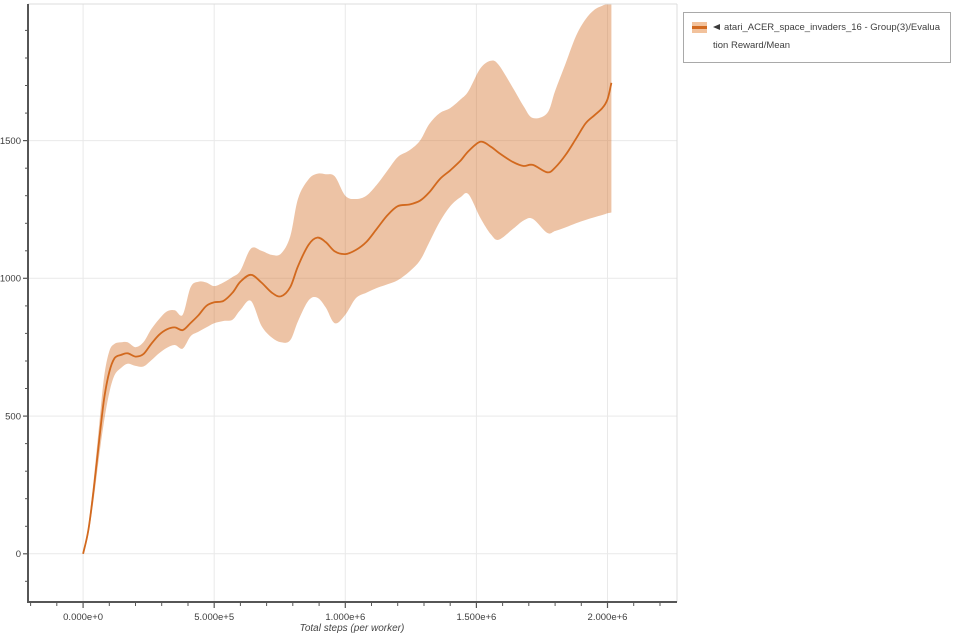 Image resolution: width=960 pixels, height=640 pixels. Describe the element at coordinates (10, 348) in the screenshot. I see `y-tick-labels: 0 500 1000 1500` at that location.